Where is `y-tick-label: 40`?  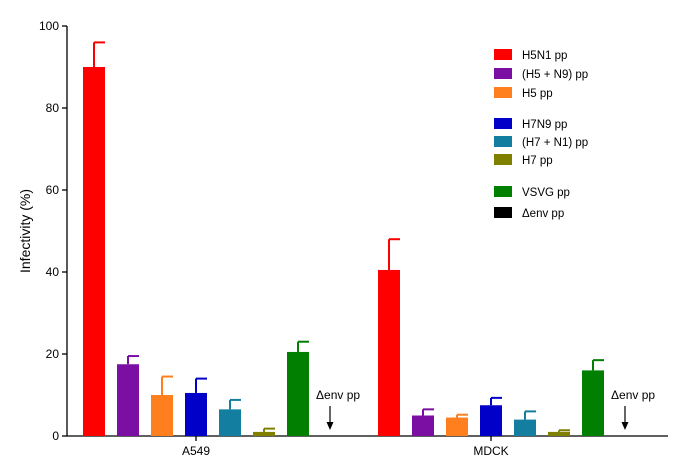 y-tick-label: 40 is located at coordinates (53, 272).